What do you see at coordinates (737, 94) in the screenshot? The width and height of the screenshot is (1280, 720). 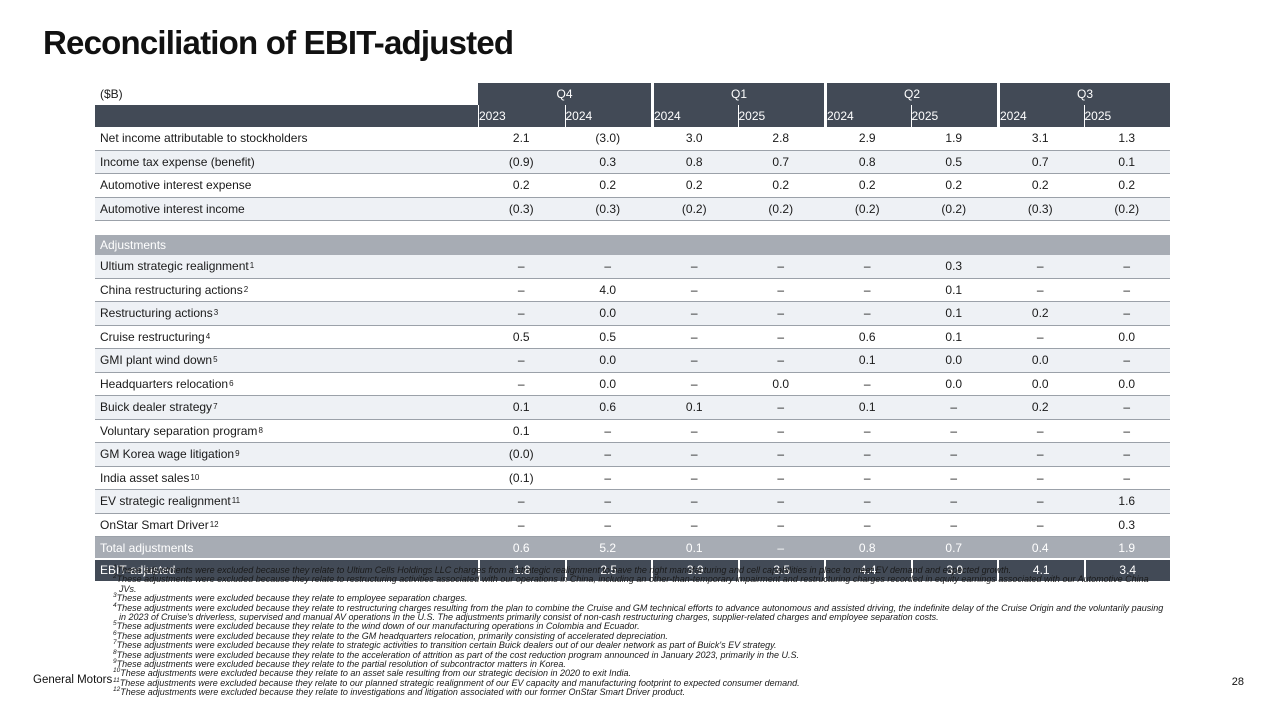 I see `quarter-header-q1: Q1` at bounding box center [737, 94].